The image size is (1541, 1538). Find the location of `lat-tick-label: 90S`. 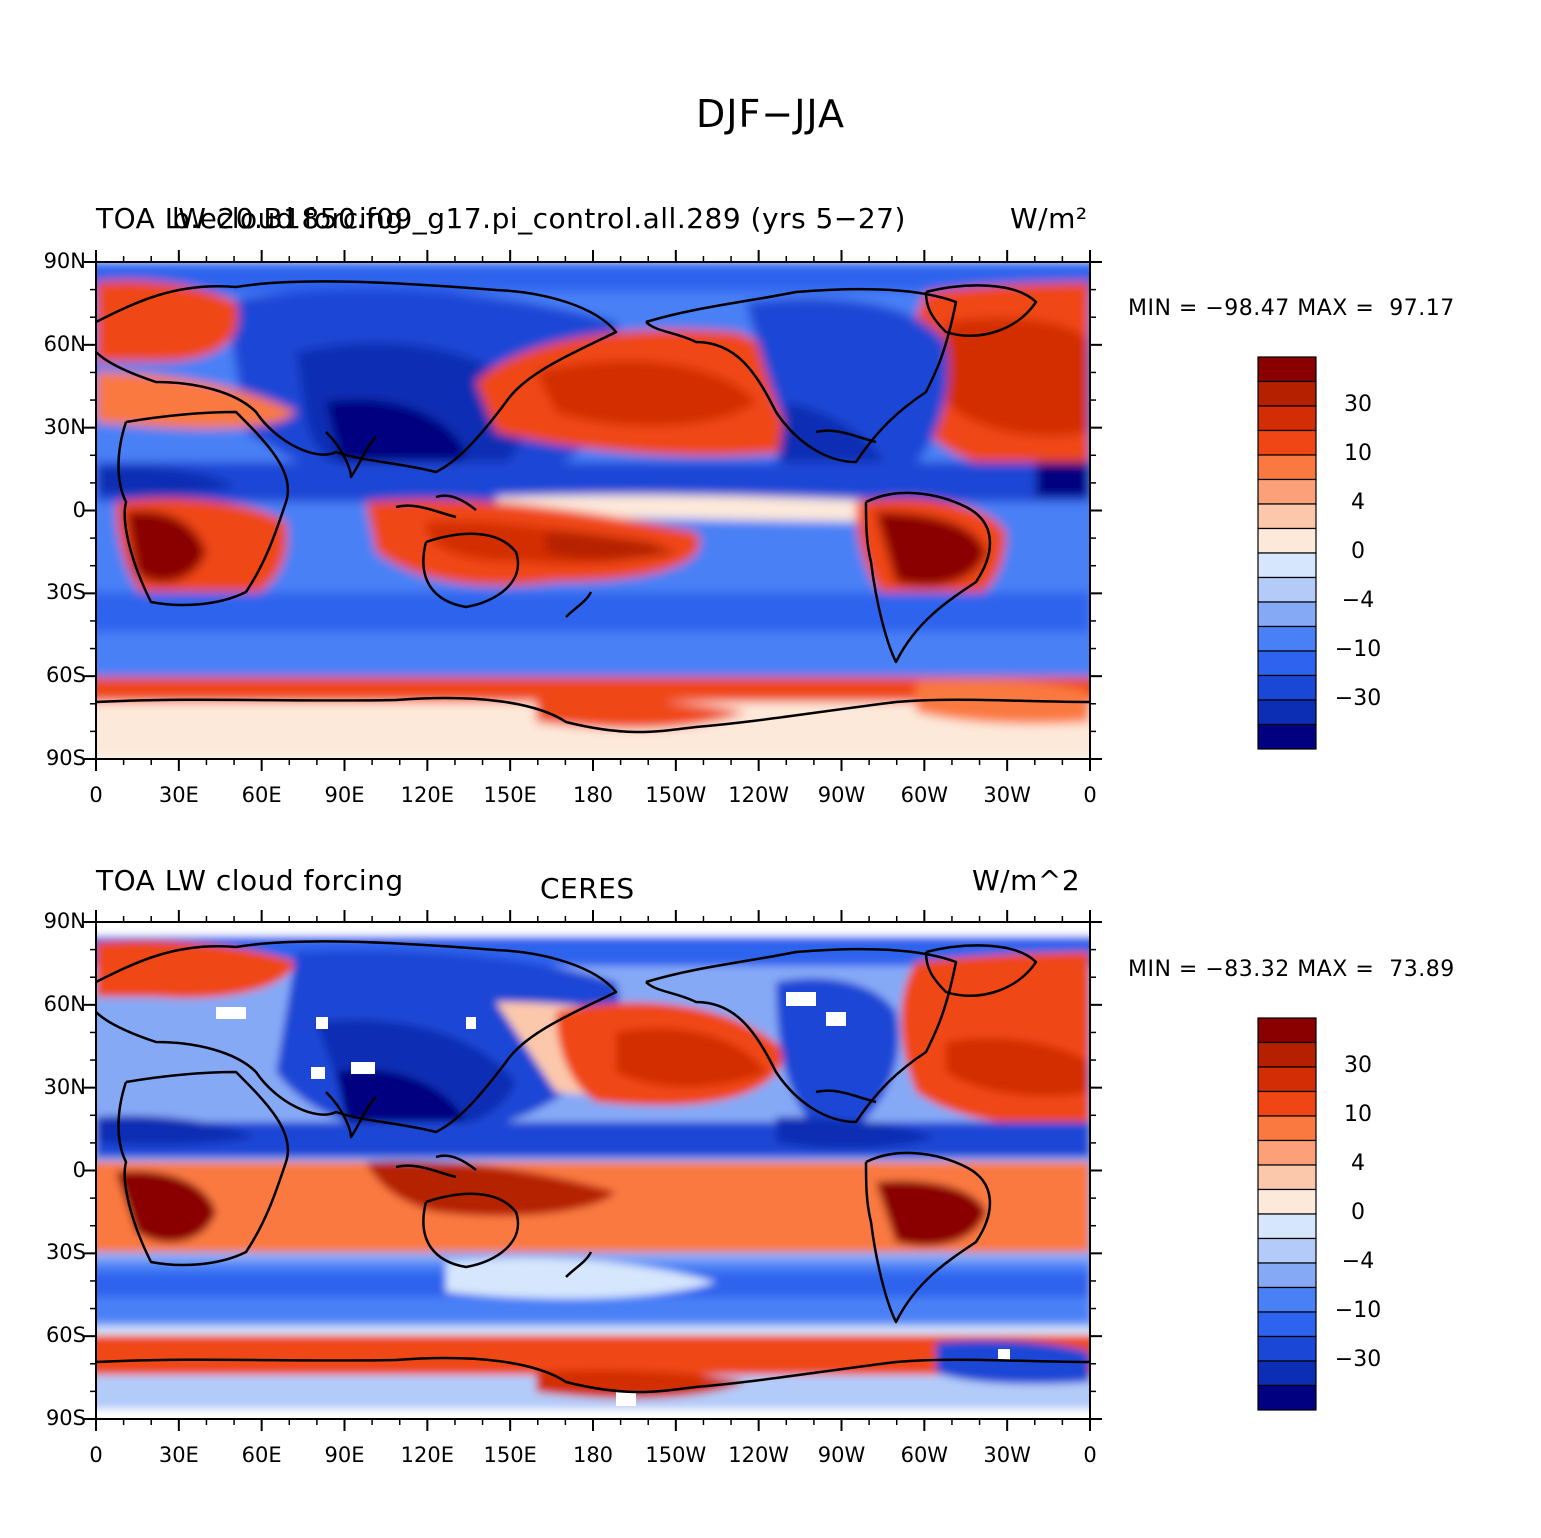

lat-tick-label: 90S is located at coordinates (65, 758).